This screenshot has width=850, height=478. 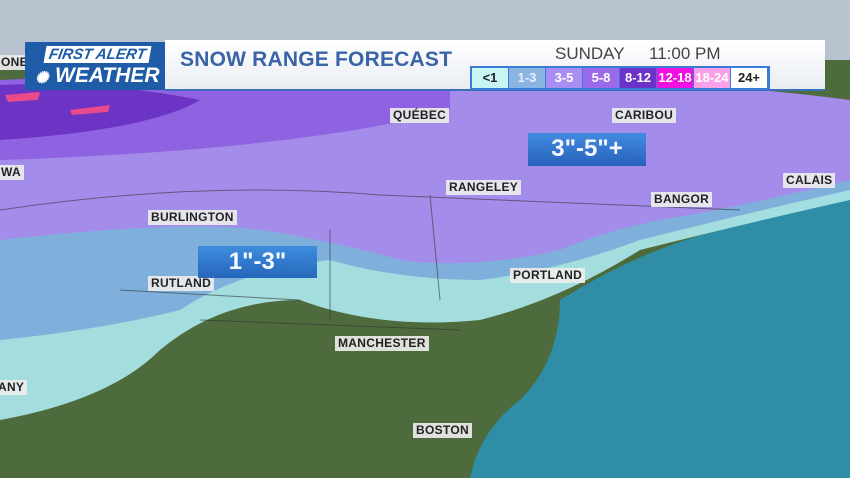 I want to click on logo-line1: FIRST ALERT, so click(x=97, y=54).